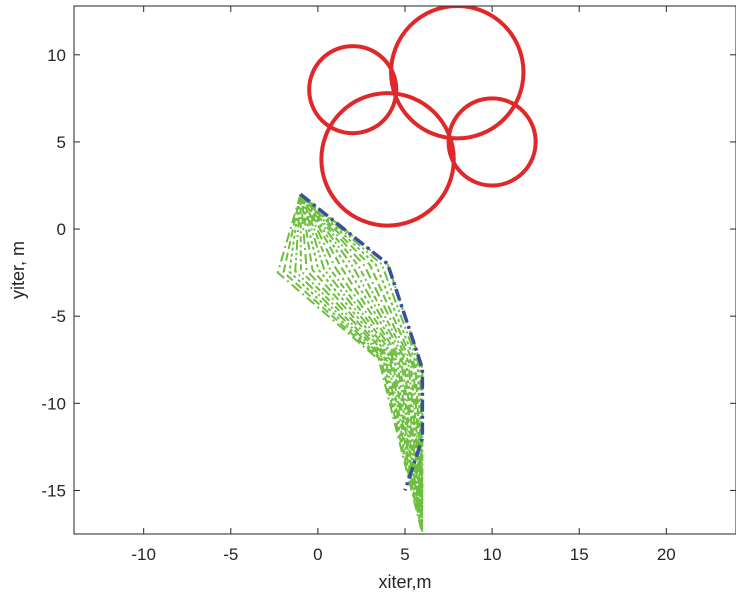 The height and width of the screenshot is (595, 736). I want to click on y-tick-label: -10, so click(53, 403).